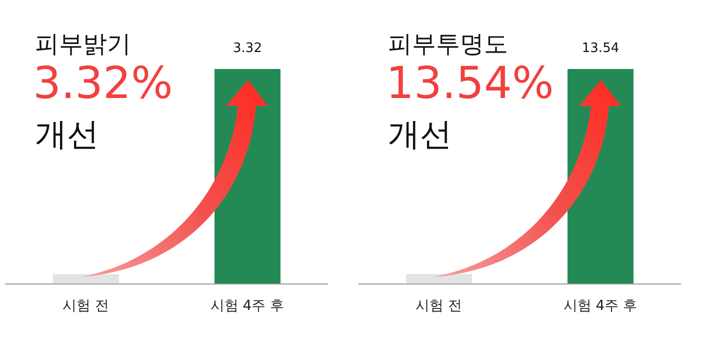  I want to click on chart-title: 피부밝기, so click(83, 44).